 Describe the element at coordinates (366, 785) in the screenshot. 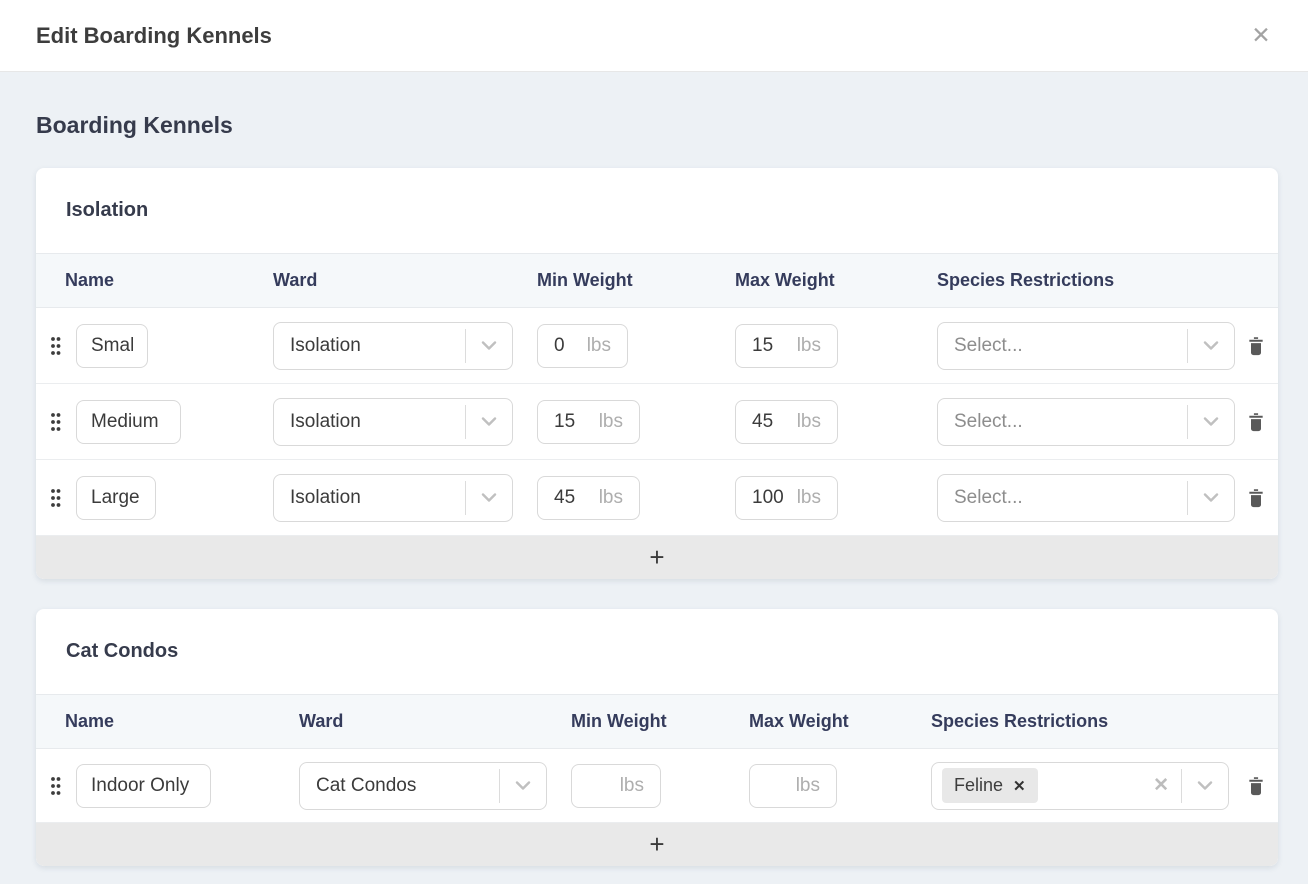

I see `ward-select-value: Cat Condos` at that location.